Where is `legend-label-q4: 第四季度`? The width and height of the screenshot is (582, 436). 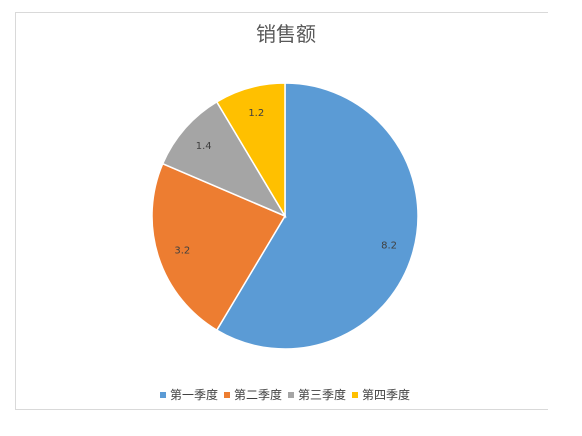
legend-label-q4: 第四季度 is located at coordinates (386, 395).